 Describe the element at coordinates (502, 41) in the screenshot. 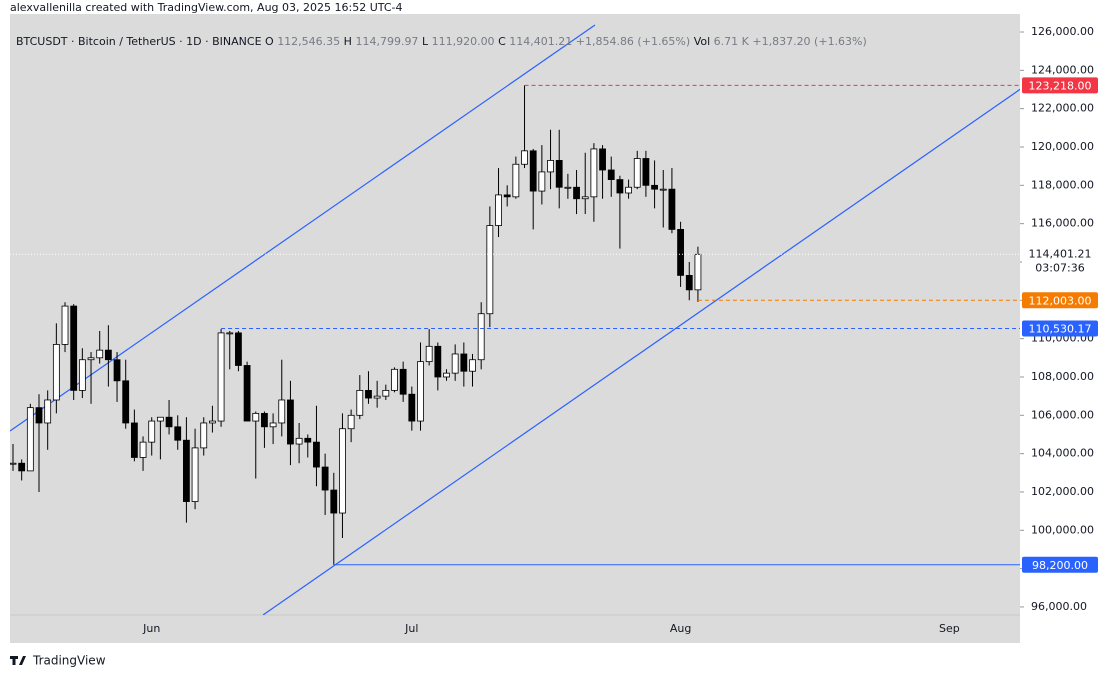

I see `legend-key: C` at that location.